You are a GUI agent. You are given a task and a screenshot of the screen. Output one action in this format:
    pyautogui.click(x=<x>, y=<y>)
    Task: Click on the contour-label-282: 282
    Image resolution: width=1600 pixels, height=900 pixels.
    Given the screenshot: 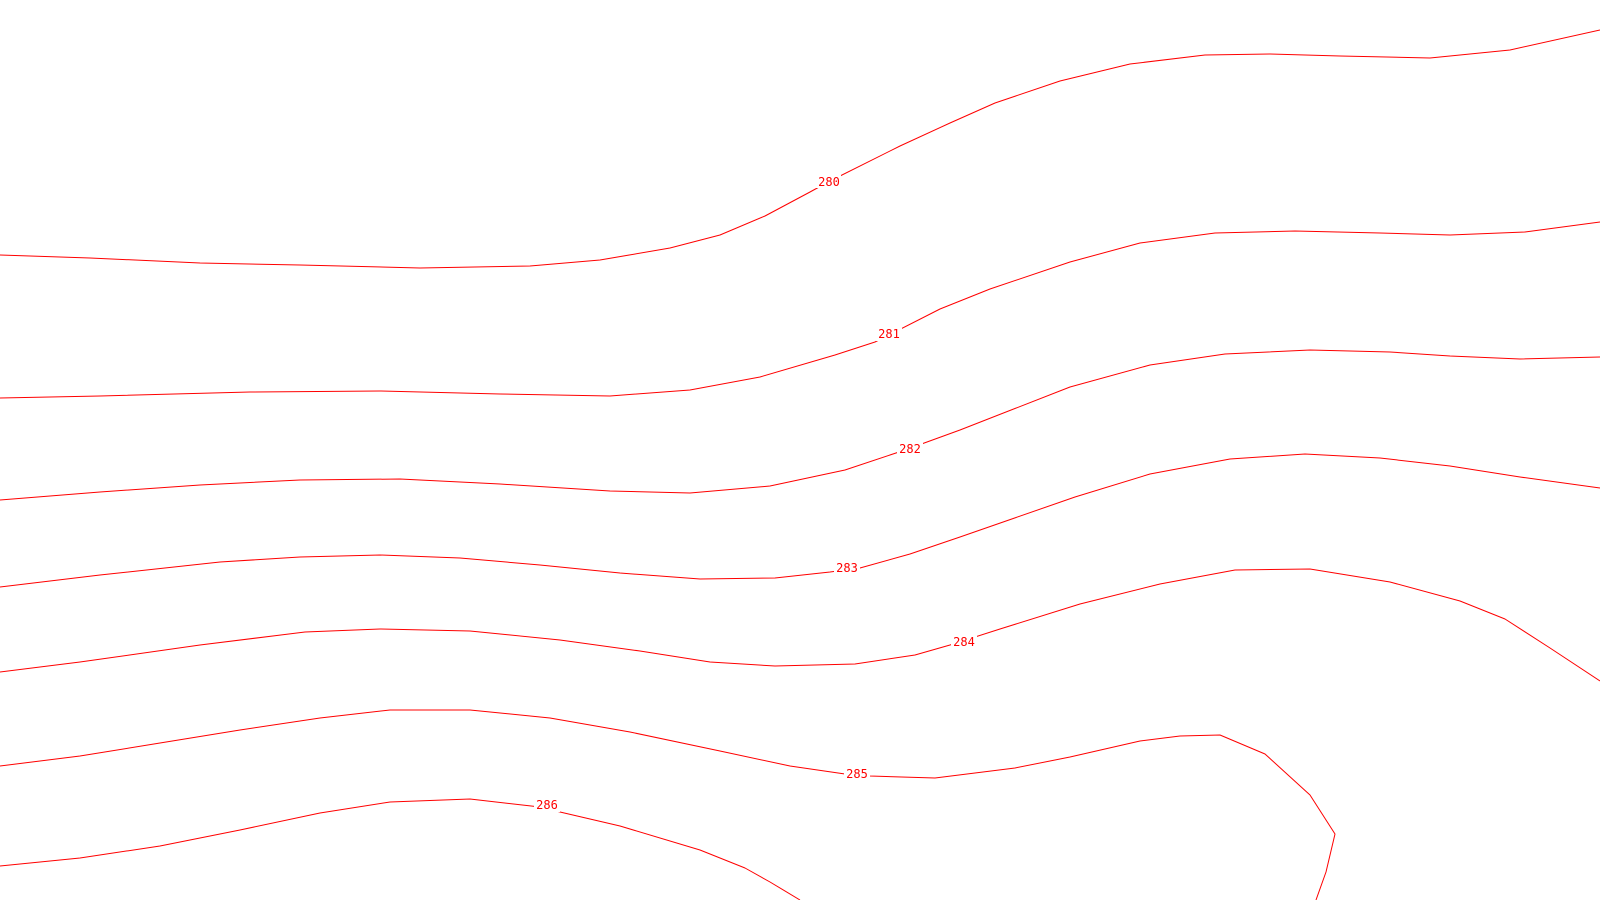 What is the action you would take?
    pyautogui.click(x=910, y=449)
    